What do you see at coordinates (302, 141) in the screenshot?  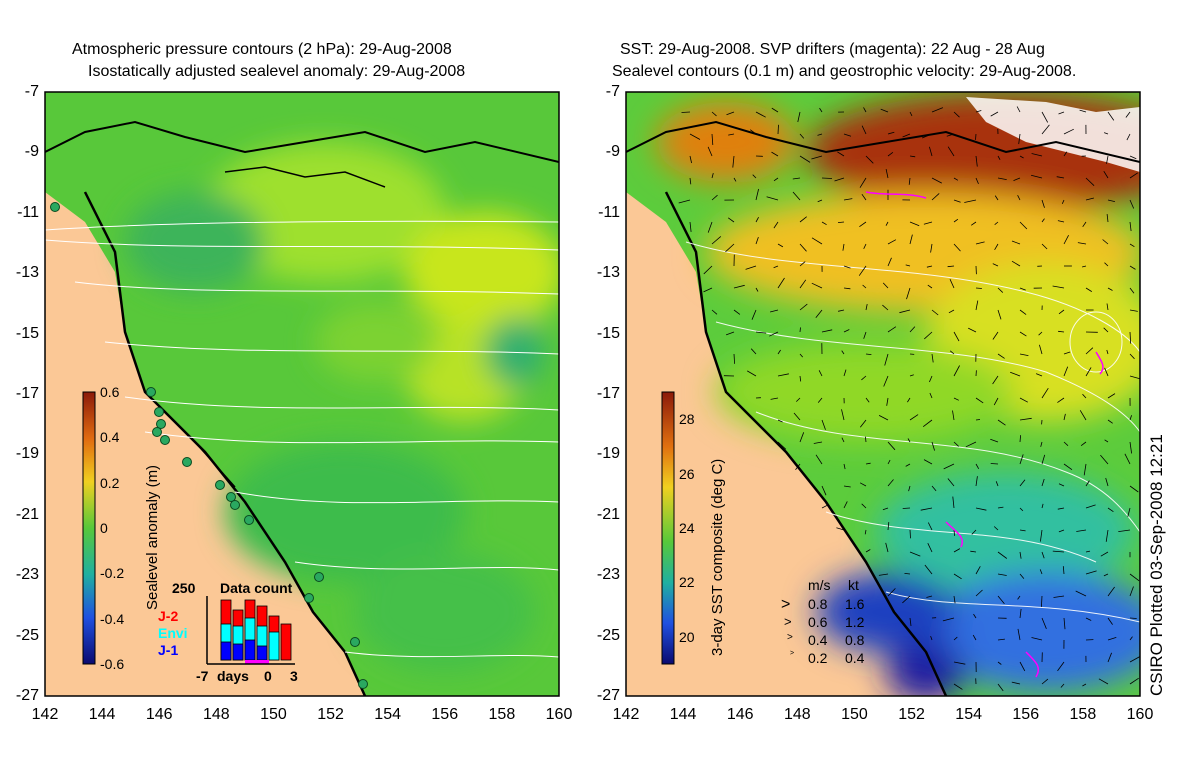 I see `left-png-coast` at bounding box center [302, 141].